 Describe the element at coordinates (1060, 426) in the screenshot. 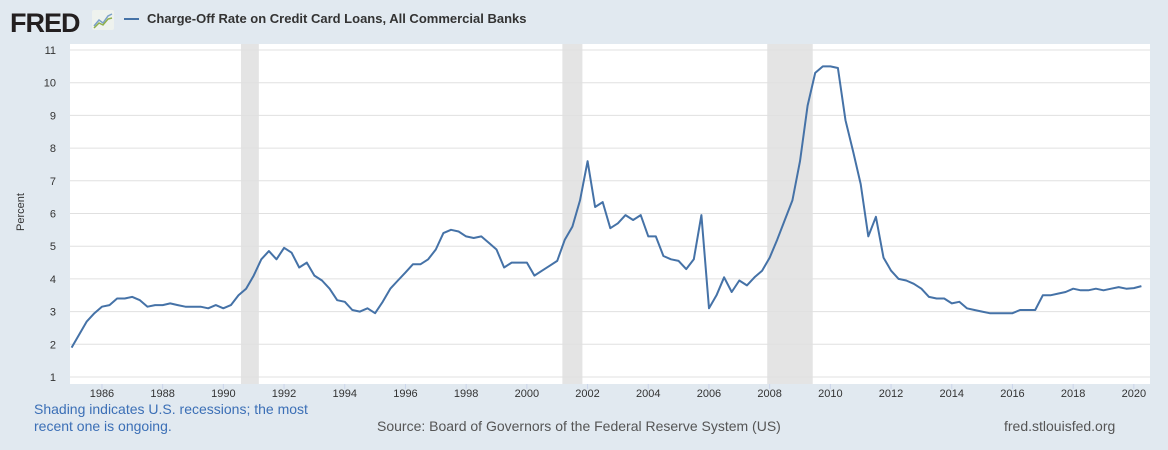

I see `fred-url: fred.stlouisfed.org` at that location.